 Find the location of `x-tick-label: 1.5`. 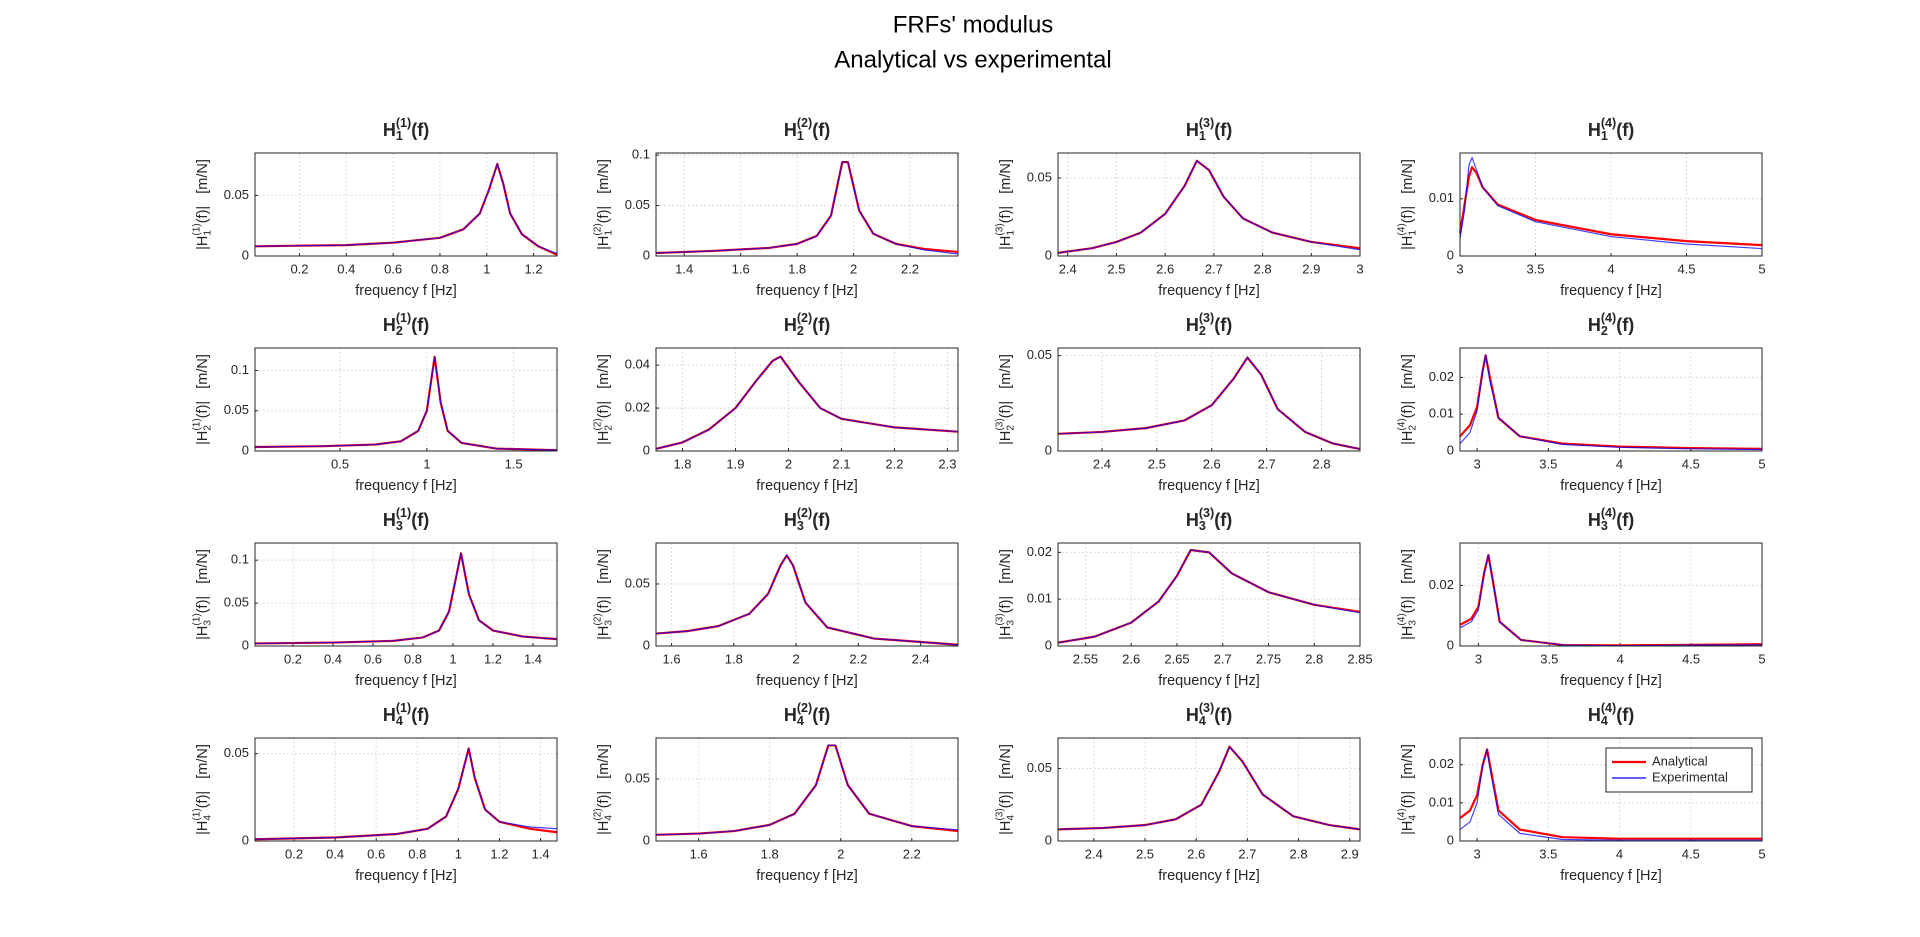

x-tick-label: 1.5 is located at coordinates (514, 463).